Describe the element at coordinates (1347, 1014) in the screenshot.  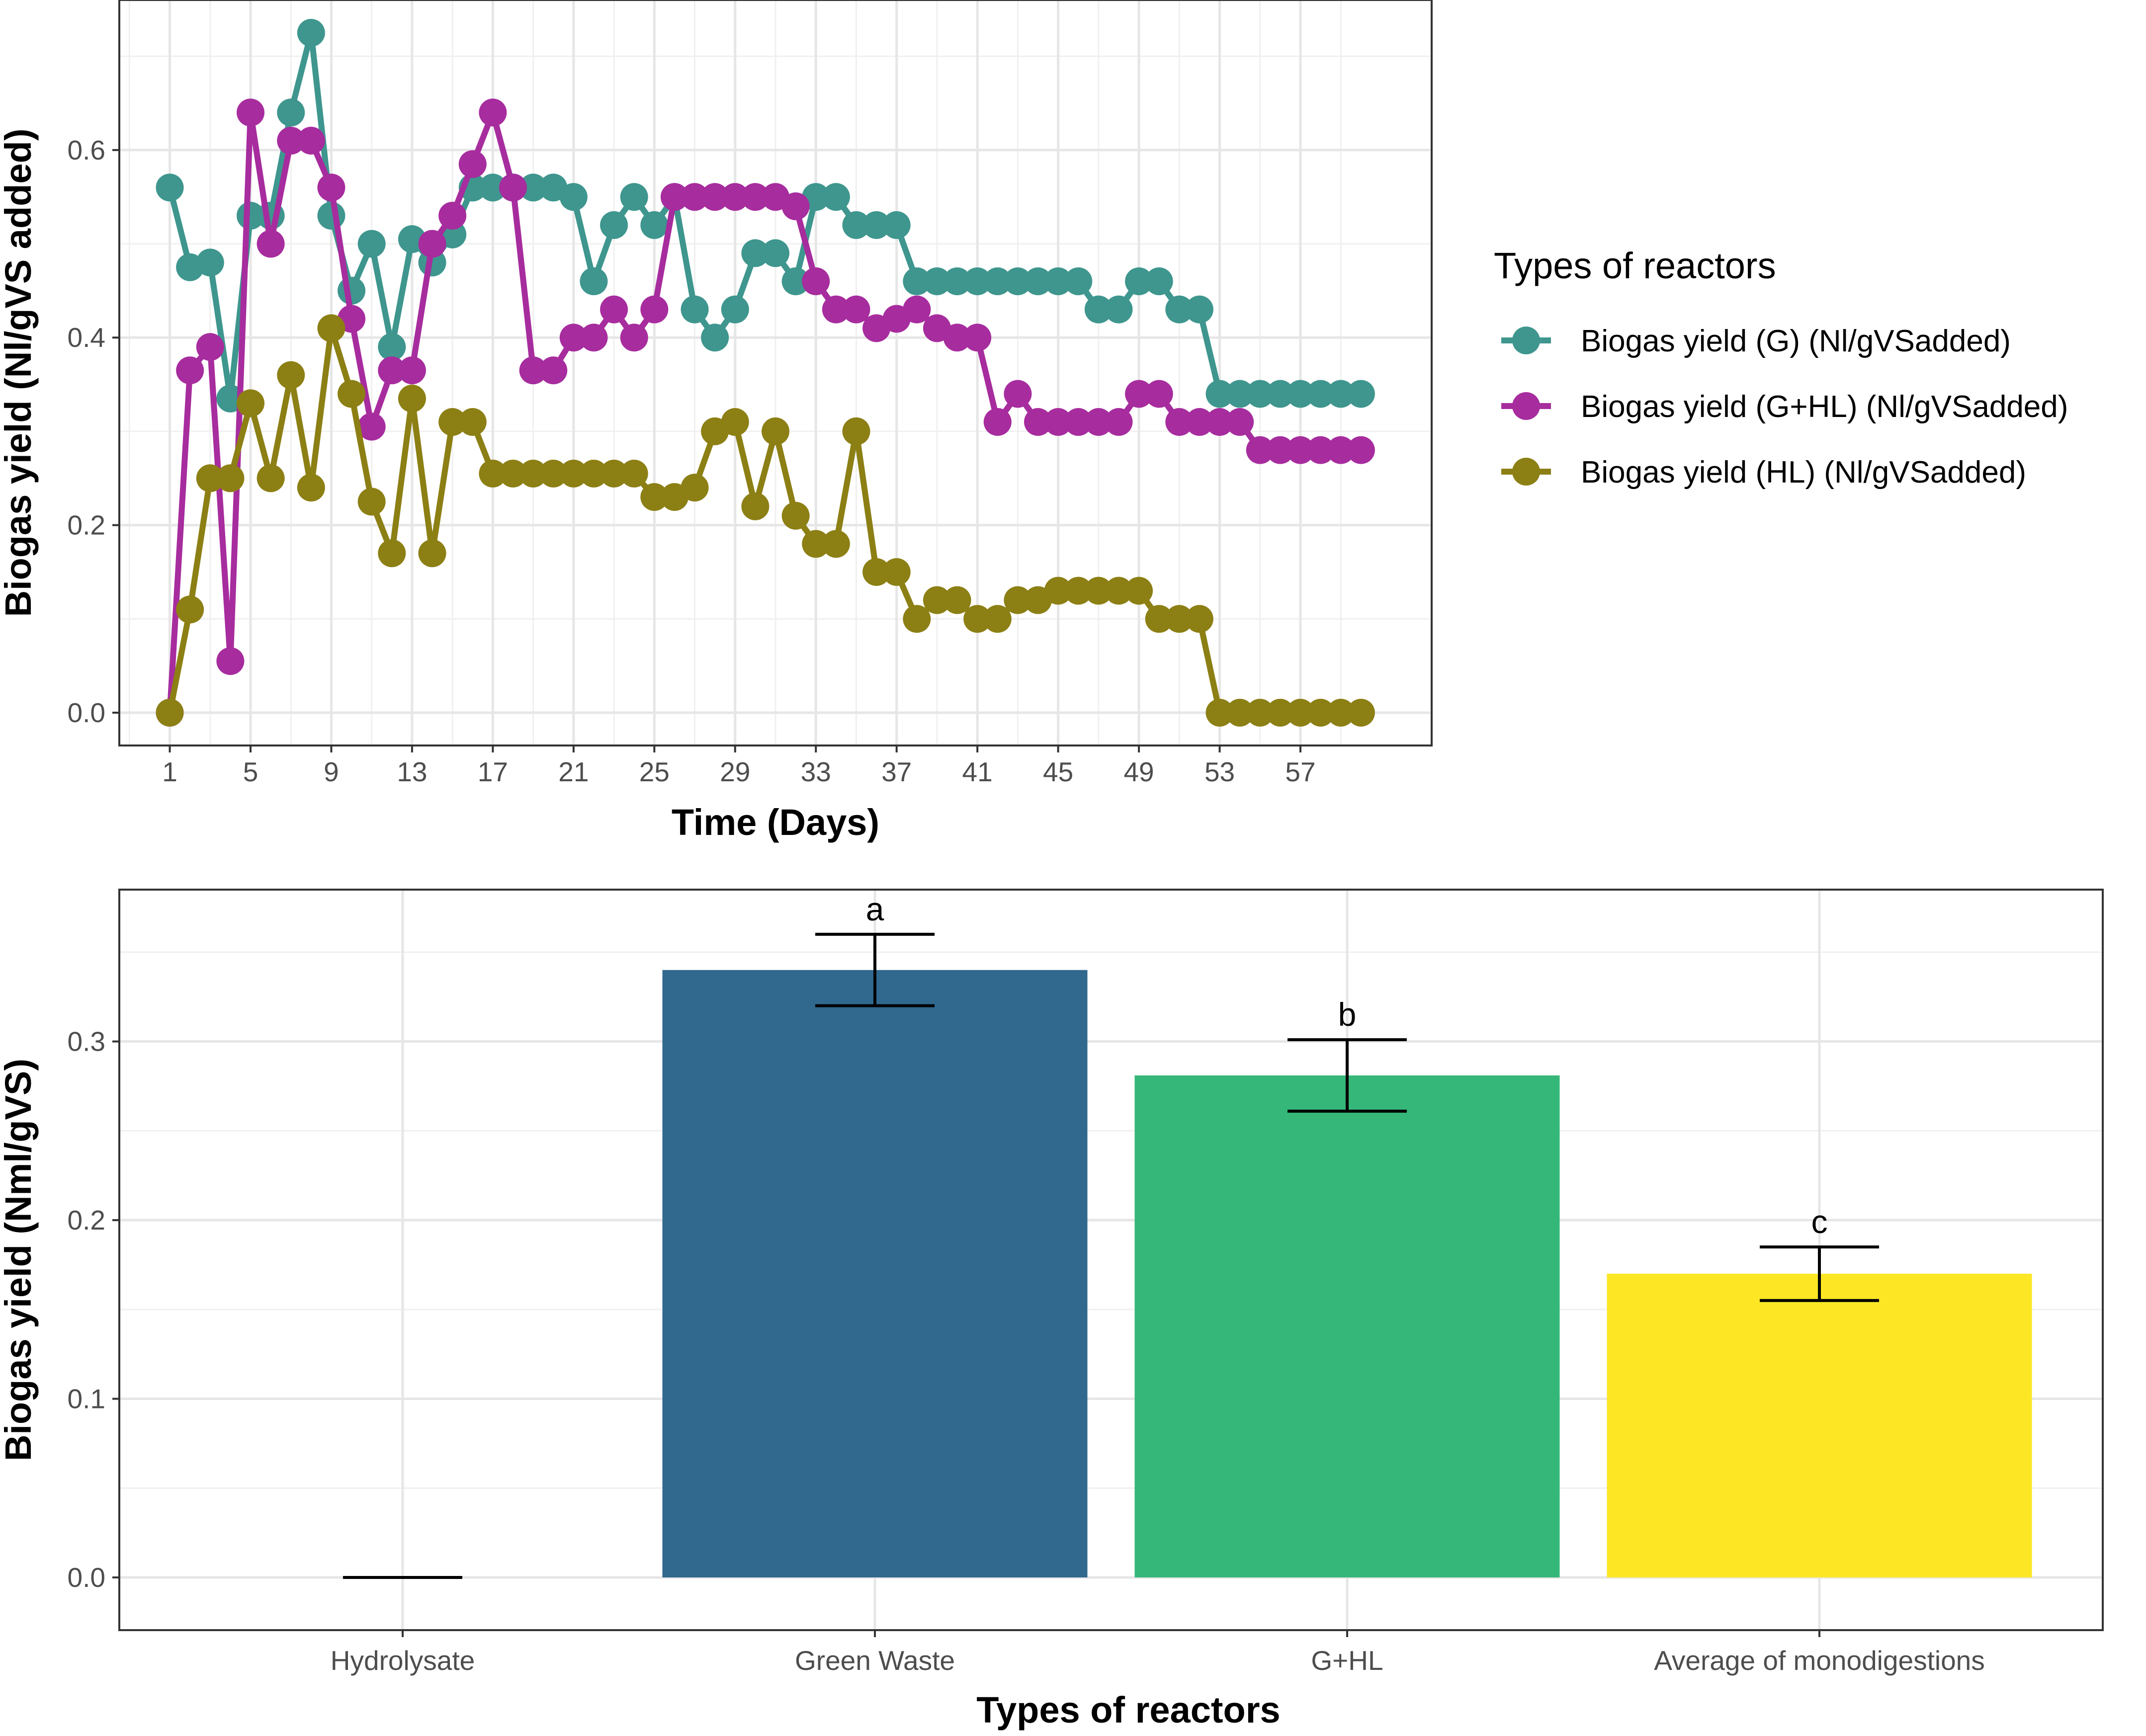
I see `significance-letter: b` at that location.